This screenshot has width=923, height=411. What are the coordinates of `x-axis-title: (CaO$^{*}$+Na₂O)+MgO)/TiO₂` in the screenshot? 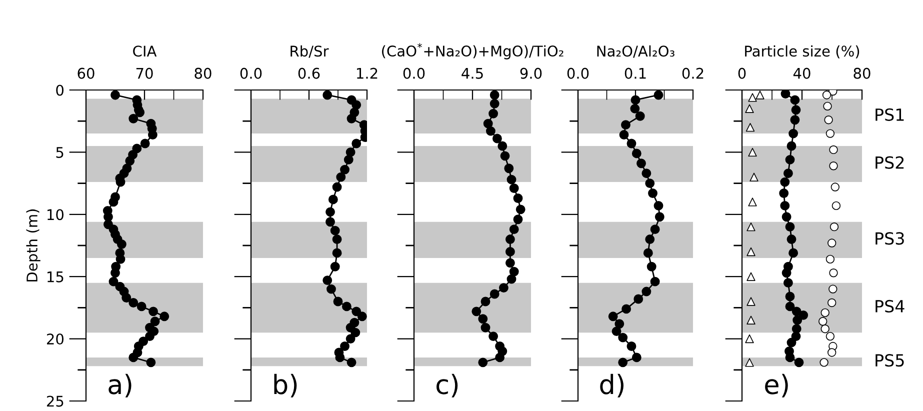 It's located at (473, 51).